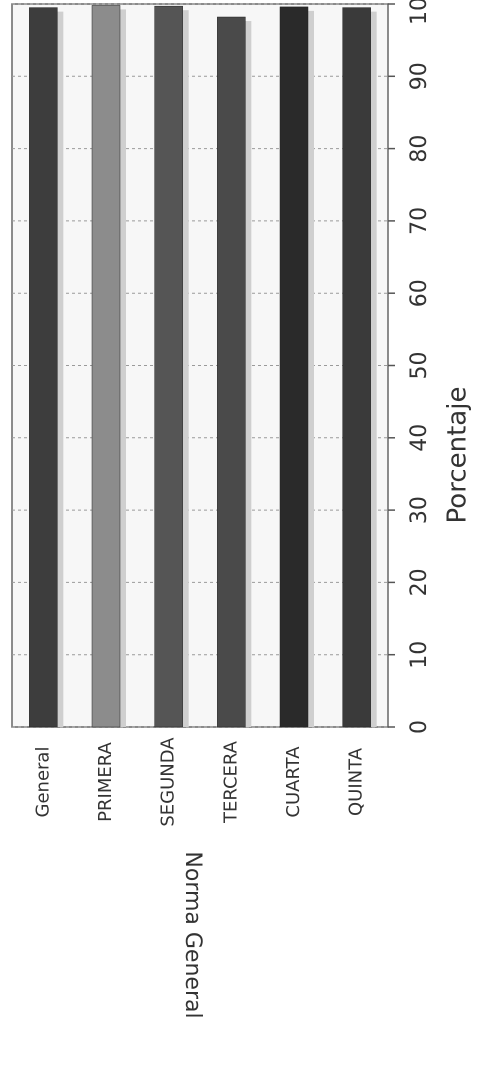 The width and height of the screenshot is (479, 1065). Describe the element at coordinates (419, 655) in the screenshot. I see `tick-label: 10` at that location.